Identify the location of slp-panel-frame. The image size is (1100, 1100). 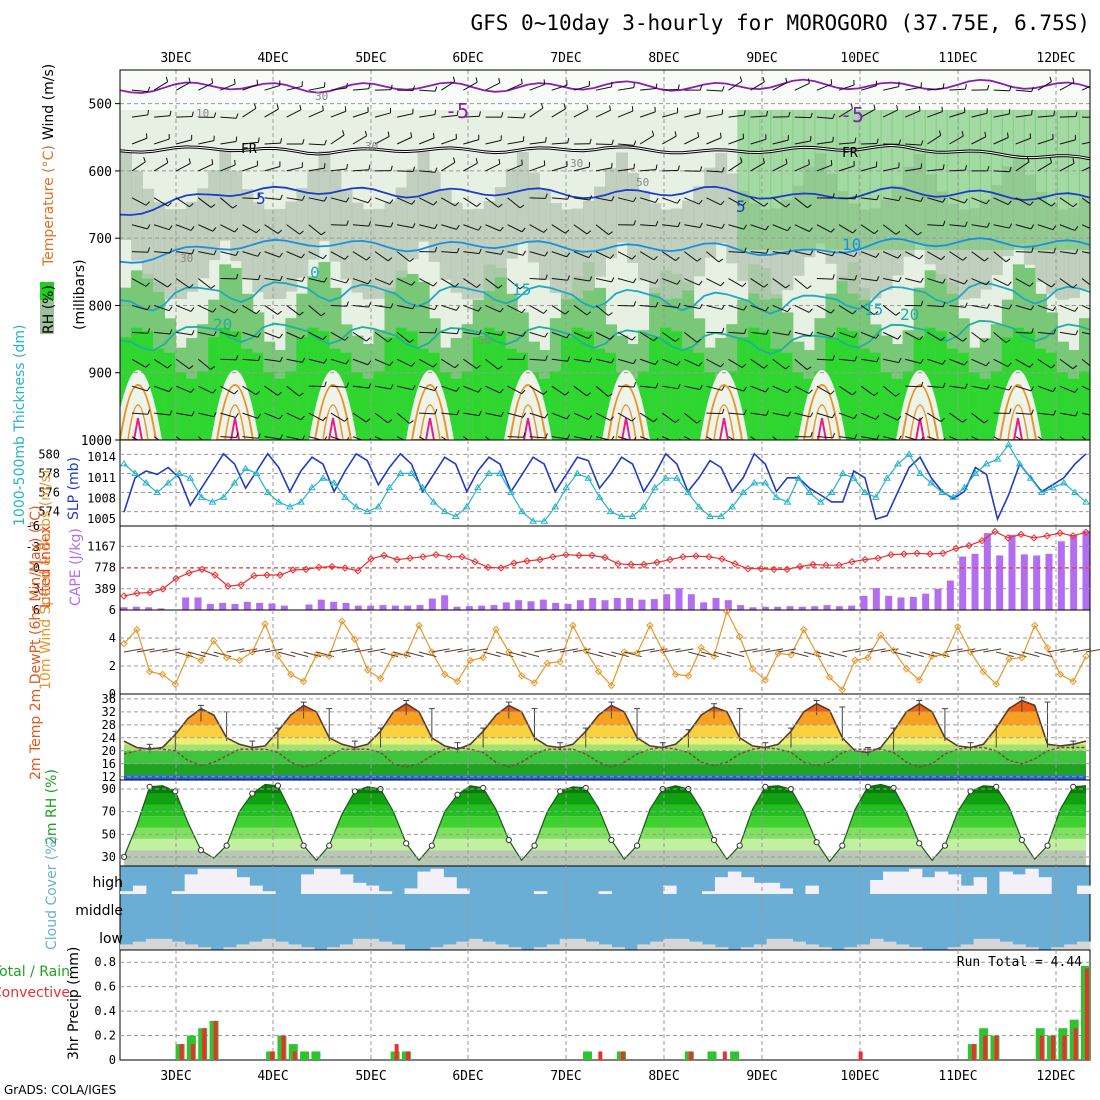
(605, 483).